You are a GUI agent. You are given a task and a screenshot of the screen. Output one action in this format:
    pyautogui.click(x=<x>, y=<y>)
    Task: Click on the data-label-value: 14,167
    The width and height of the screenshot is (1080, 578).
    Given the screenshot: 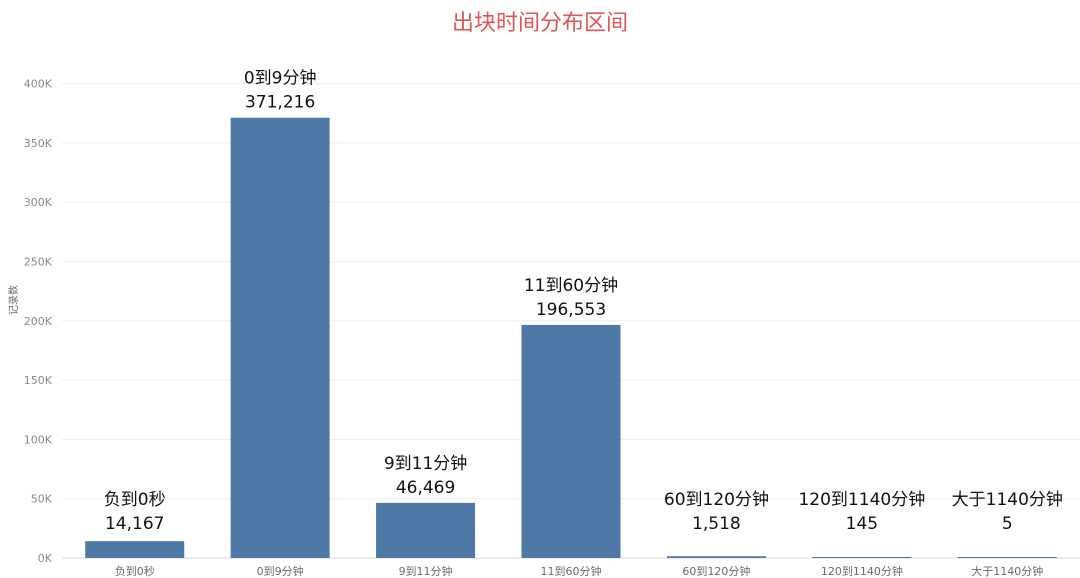 What is the action you would take?
    pyautogui.click(x=134, y=524)
    